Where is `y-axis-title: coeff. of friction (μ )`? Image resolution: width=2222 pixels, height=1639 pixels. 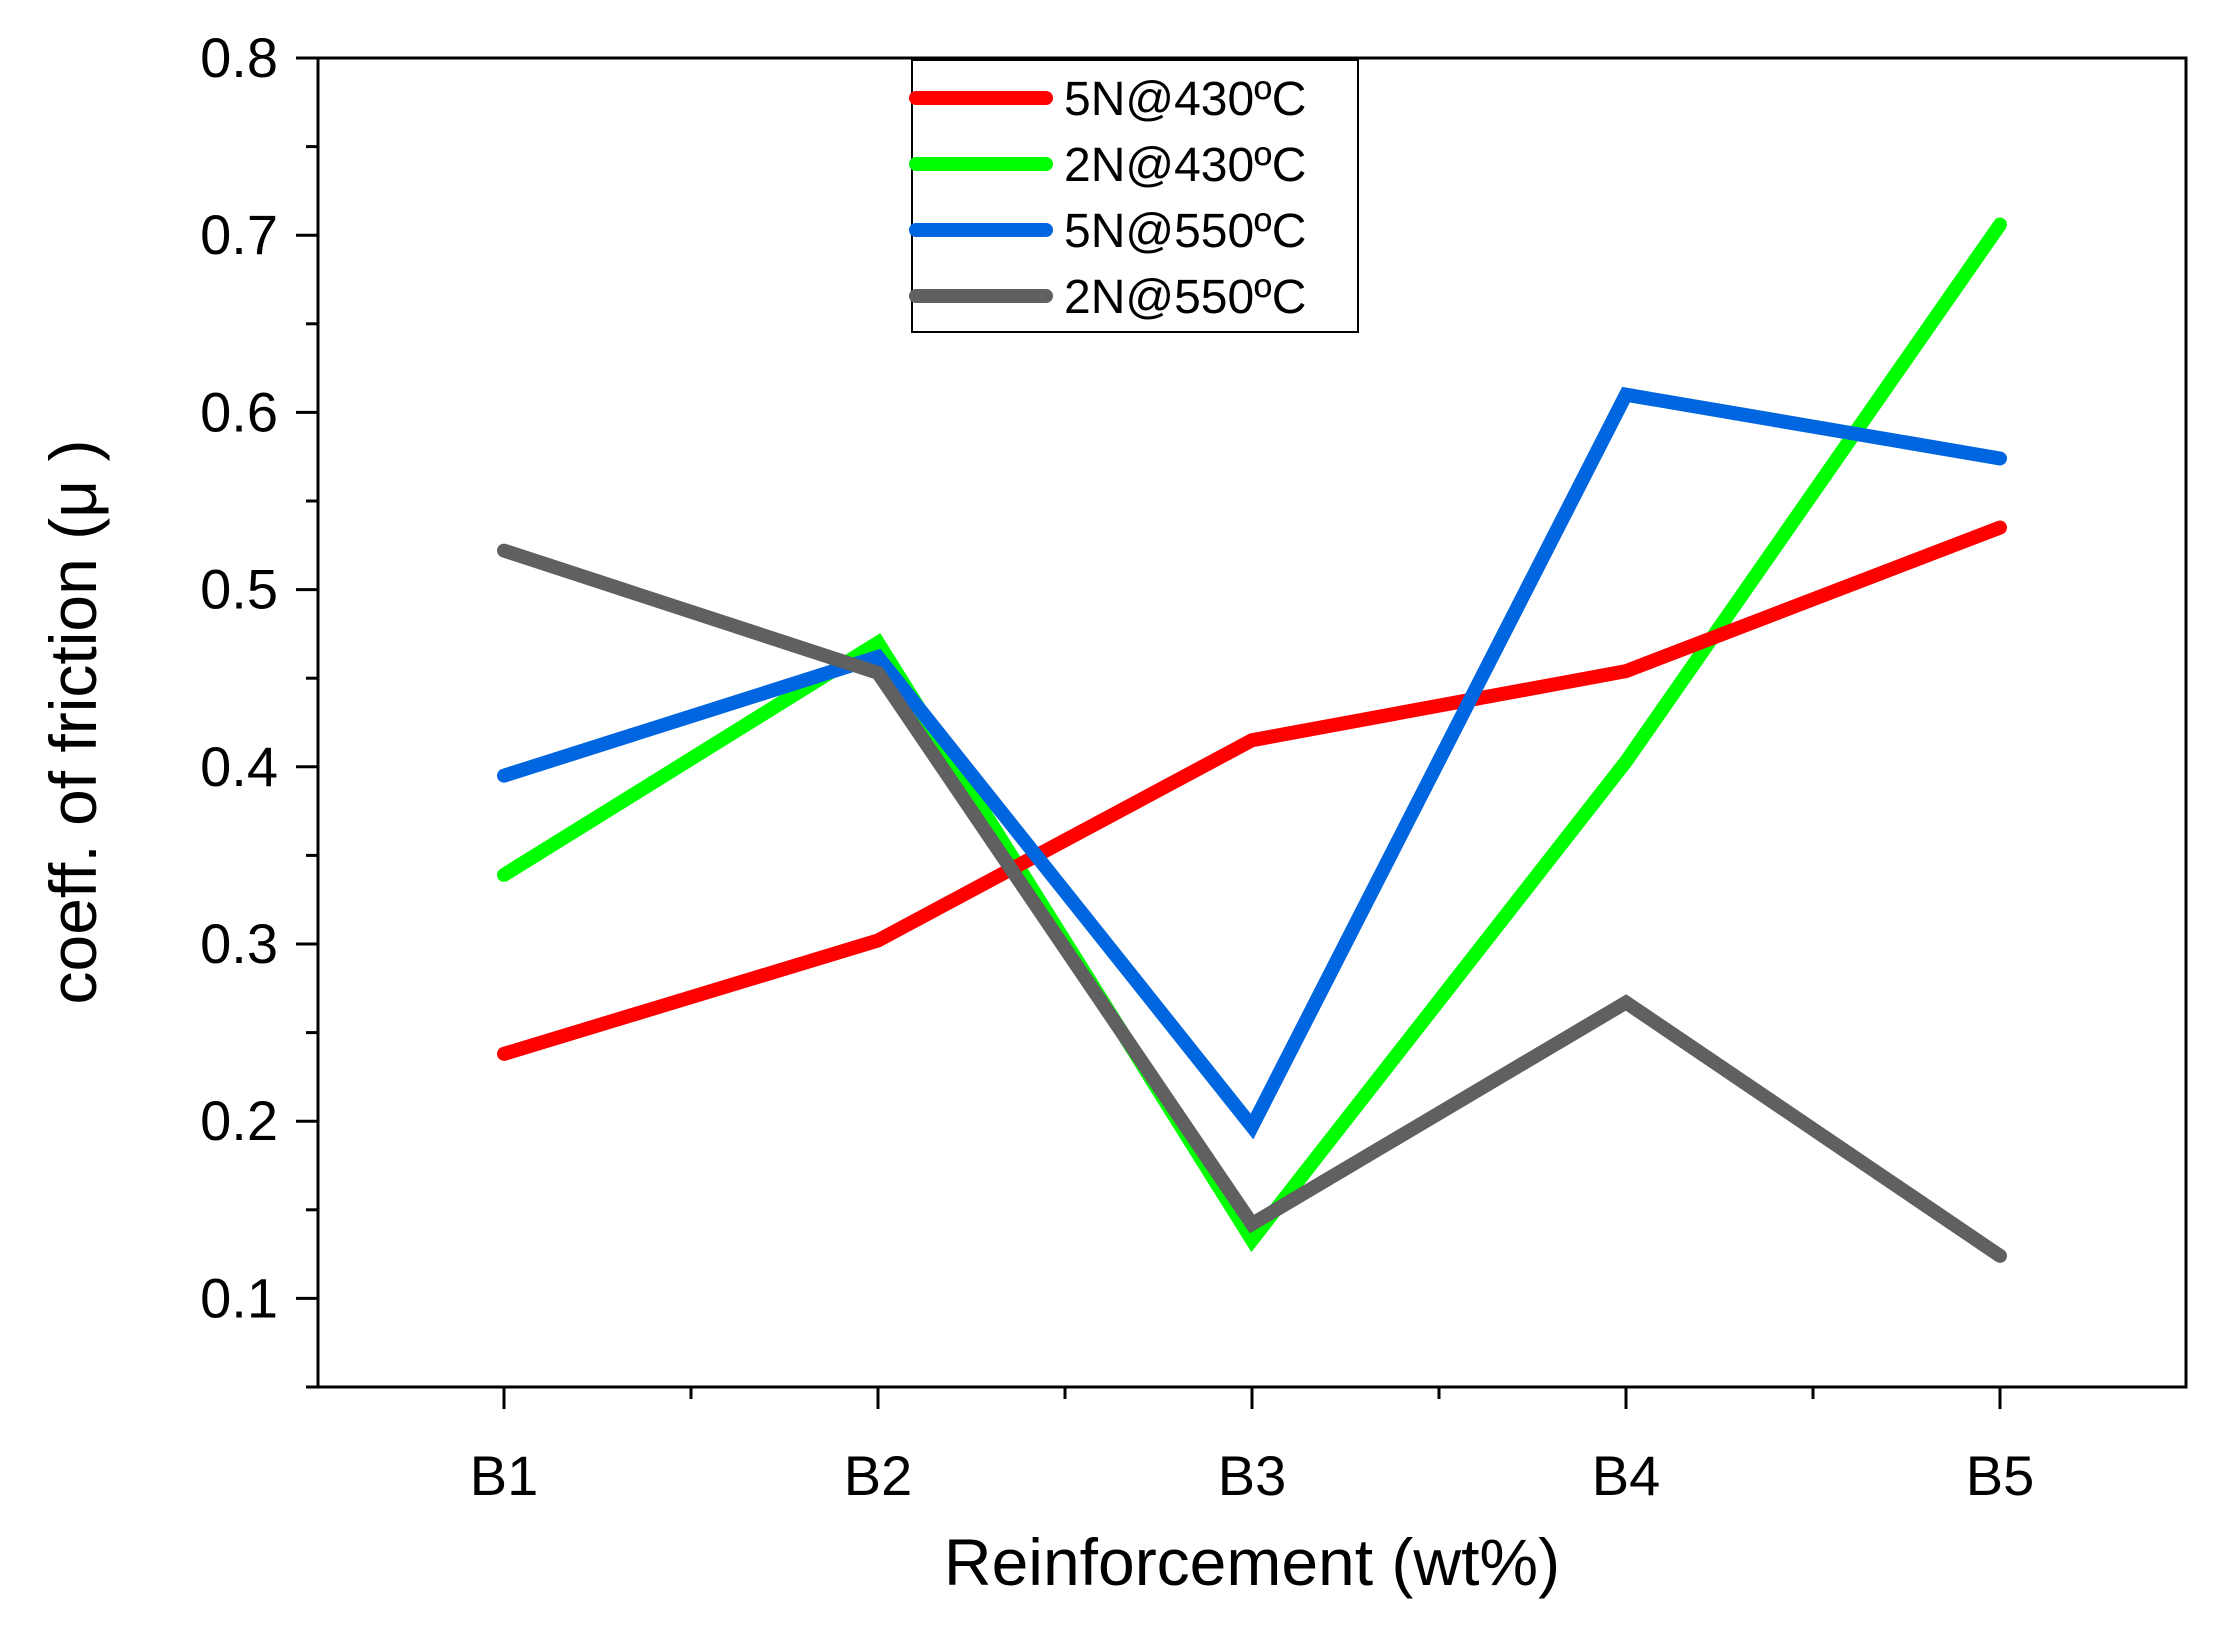
y-axis-title: coeff. of friction (μ ) is located at coordinates (73, 722).